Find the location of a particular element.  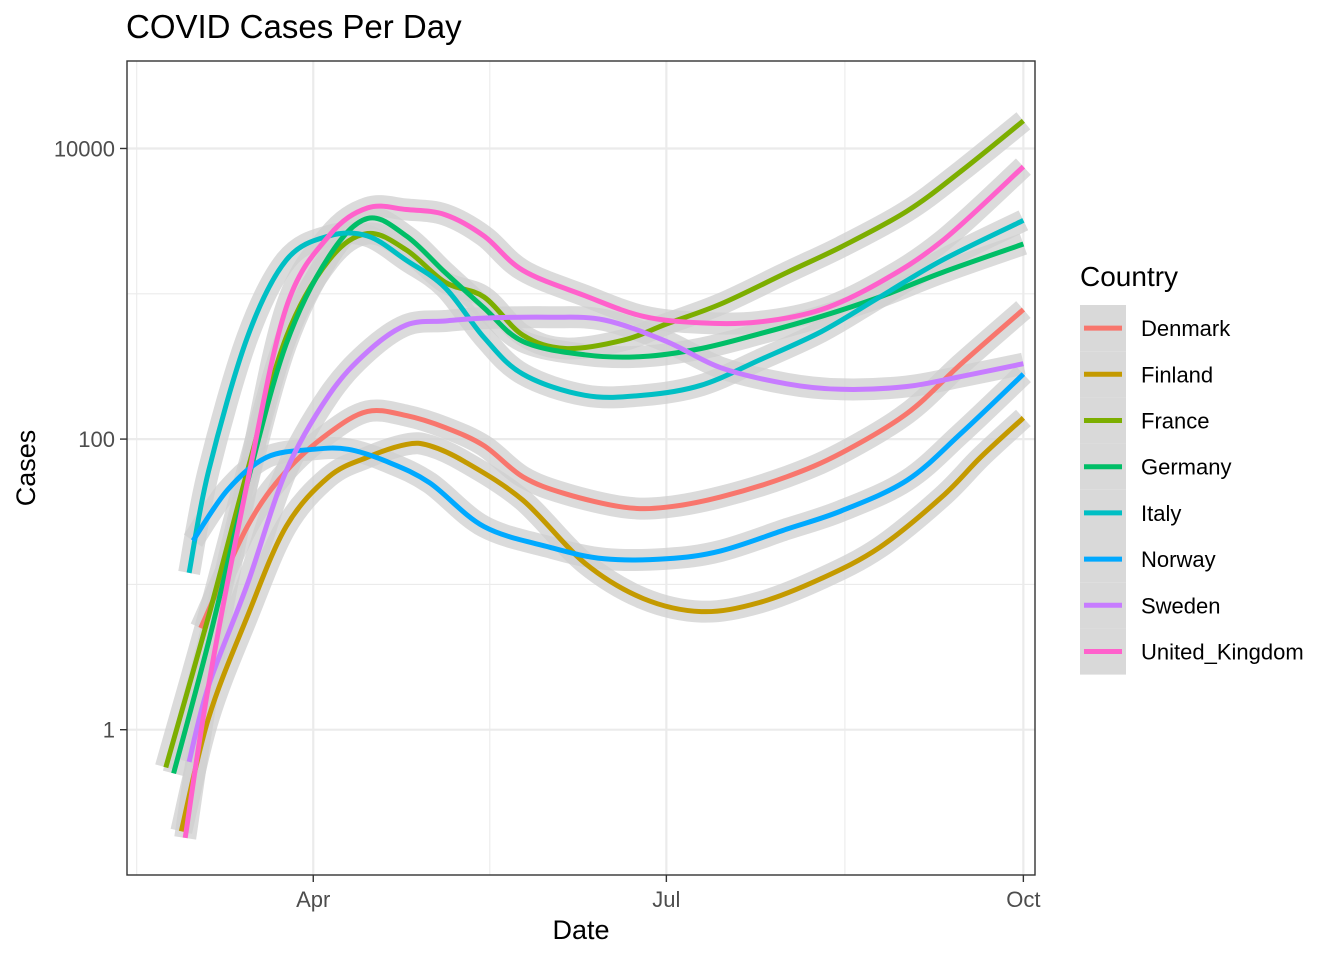

legend-label-denmark: Denmark is located at coordinates (1186, 328).